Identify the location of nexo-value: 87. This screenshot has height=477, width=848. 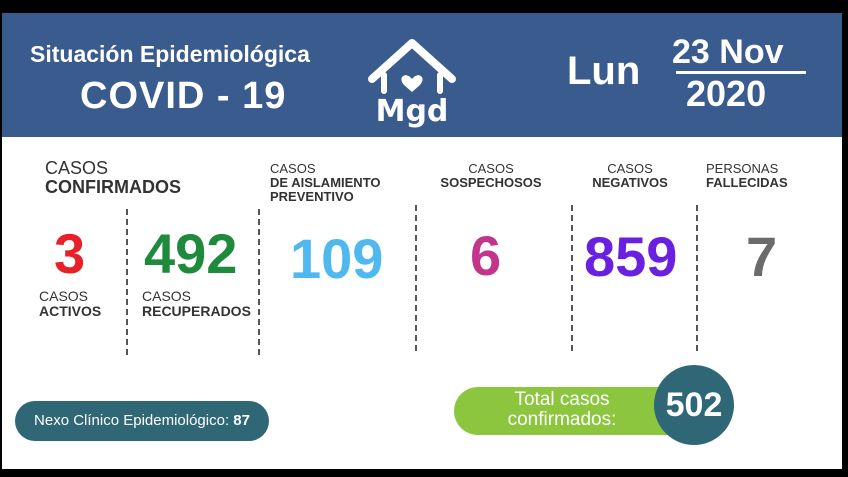
(241, 420).